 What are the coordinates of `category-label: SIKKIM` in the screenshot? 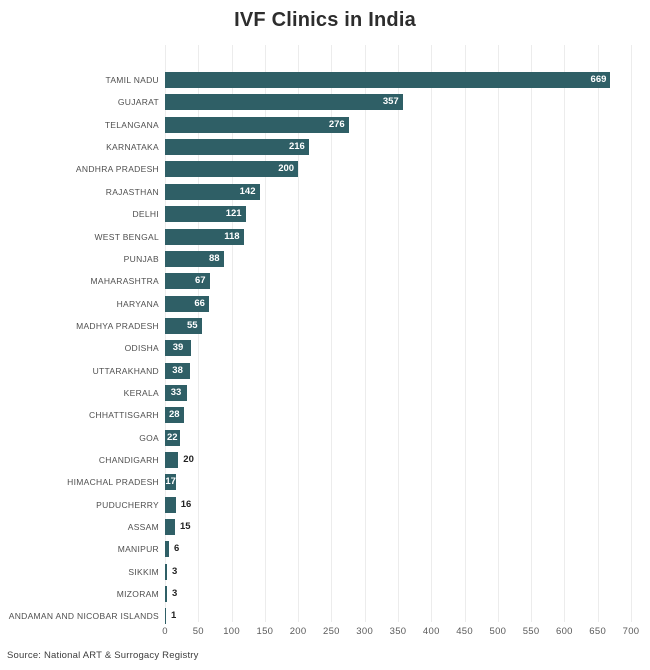 It's located at (143, 571).